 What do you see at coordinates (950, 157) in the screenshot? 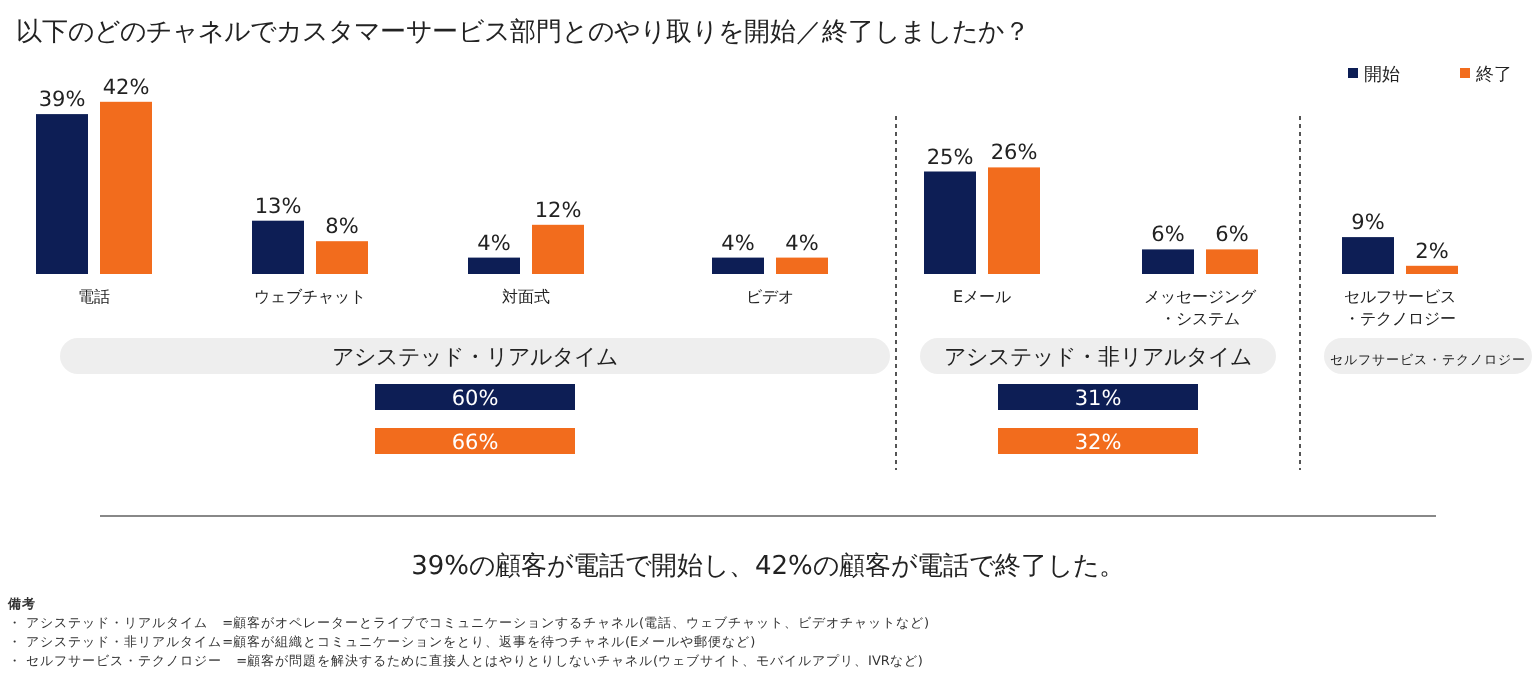
I see `data-label: 25%` at bounding box center [950, 157].